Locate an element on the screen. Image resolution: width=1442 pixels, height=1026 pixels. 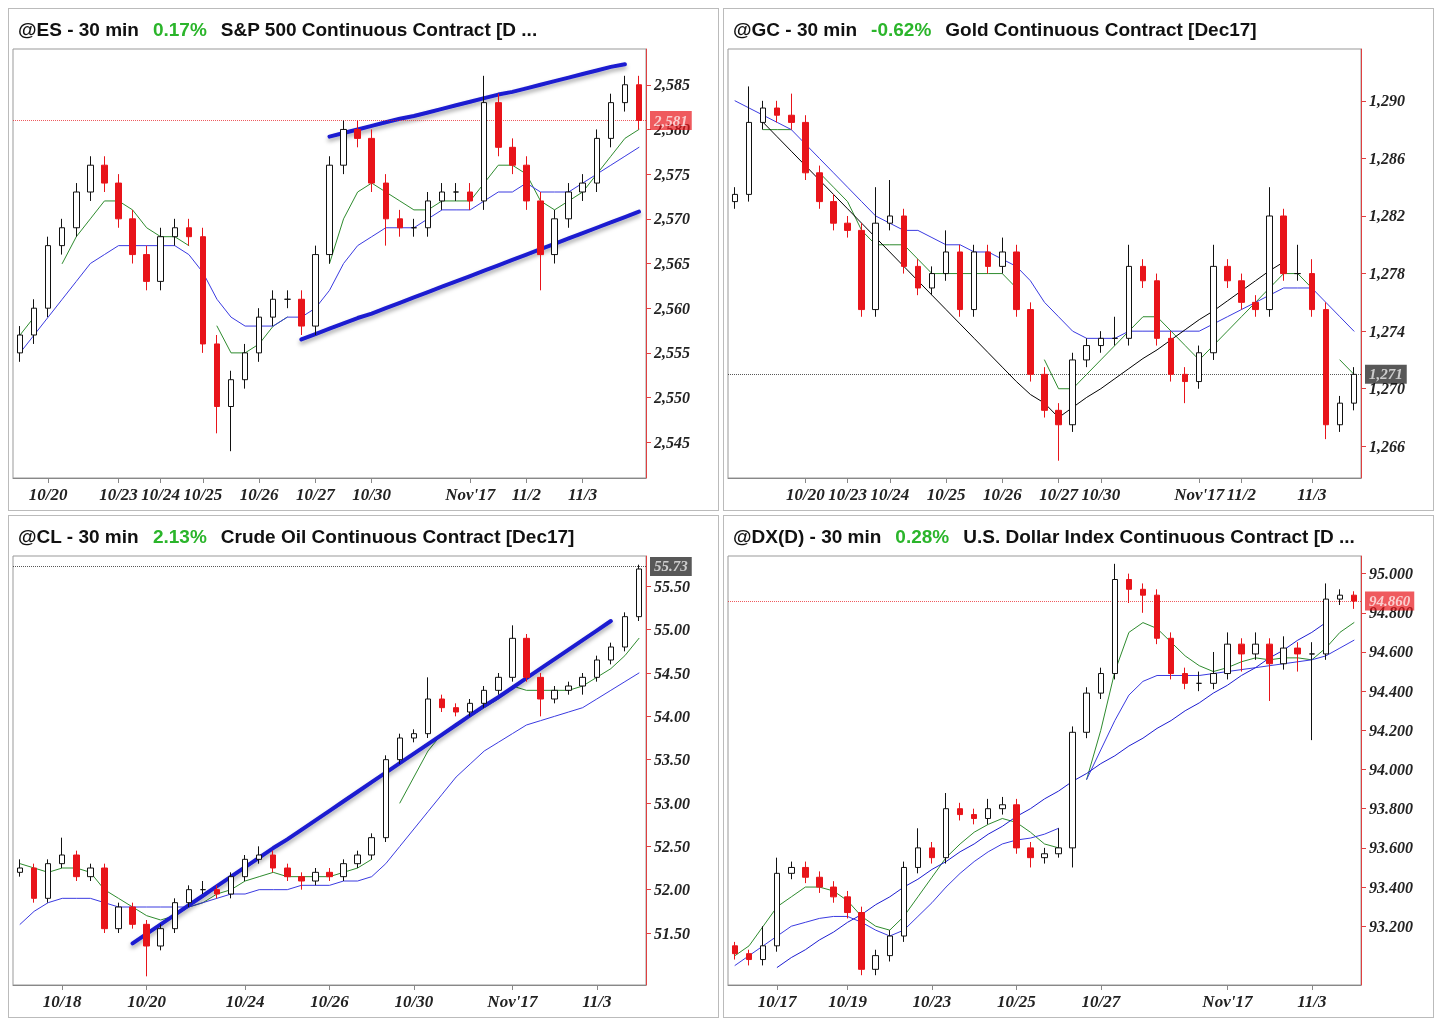
y-tick-label: 93.600 is located at coordinates (1391, 848).